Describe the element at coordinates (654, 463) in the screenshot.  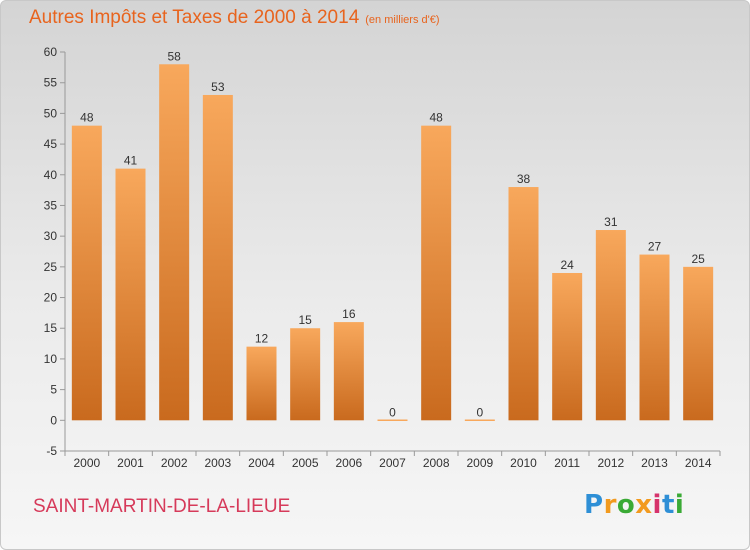
I see `x-tick-label-2013: 2013` at that location.